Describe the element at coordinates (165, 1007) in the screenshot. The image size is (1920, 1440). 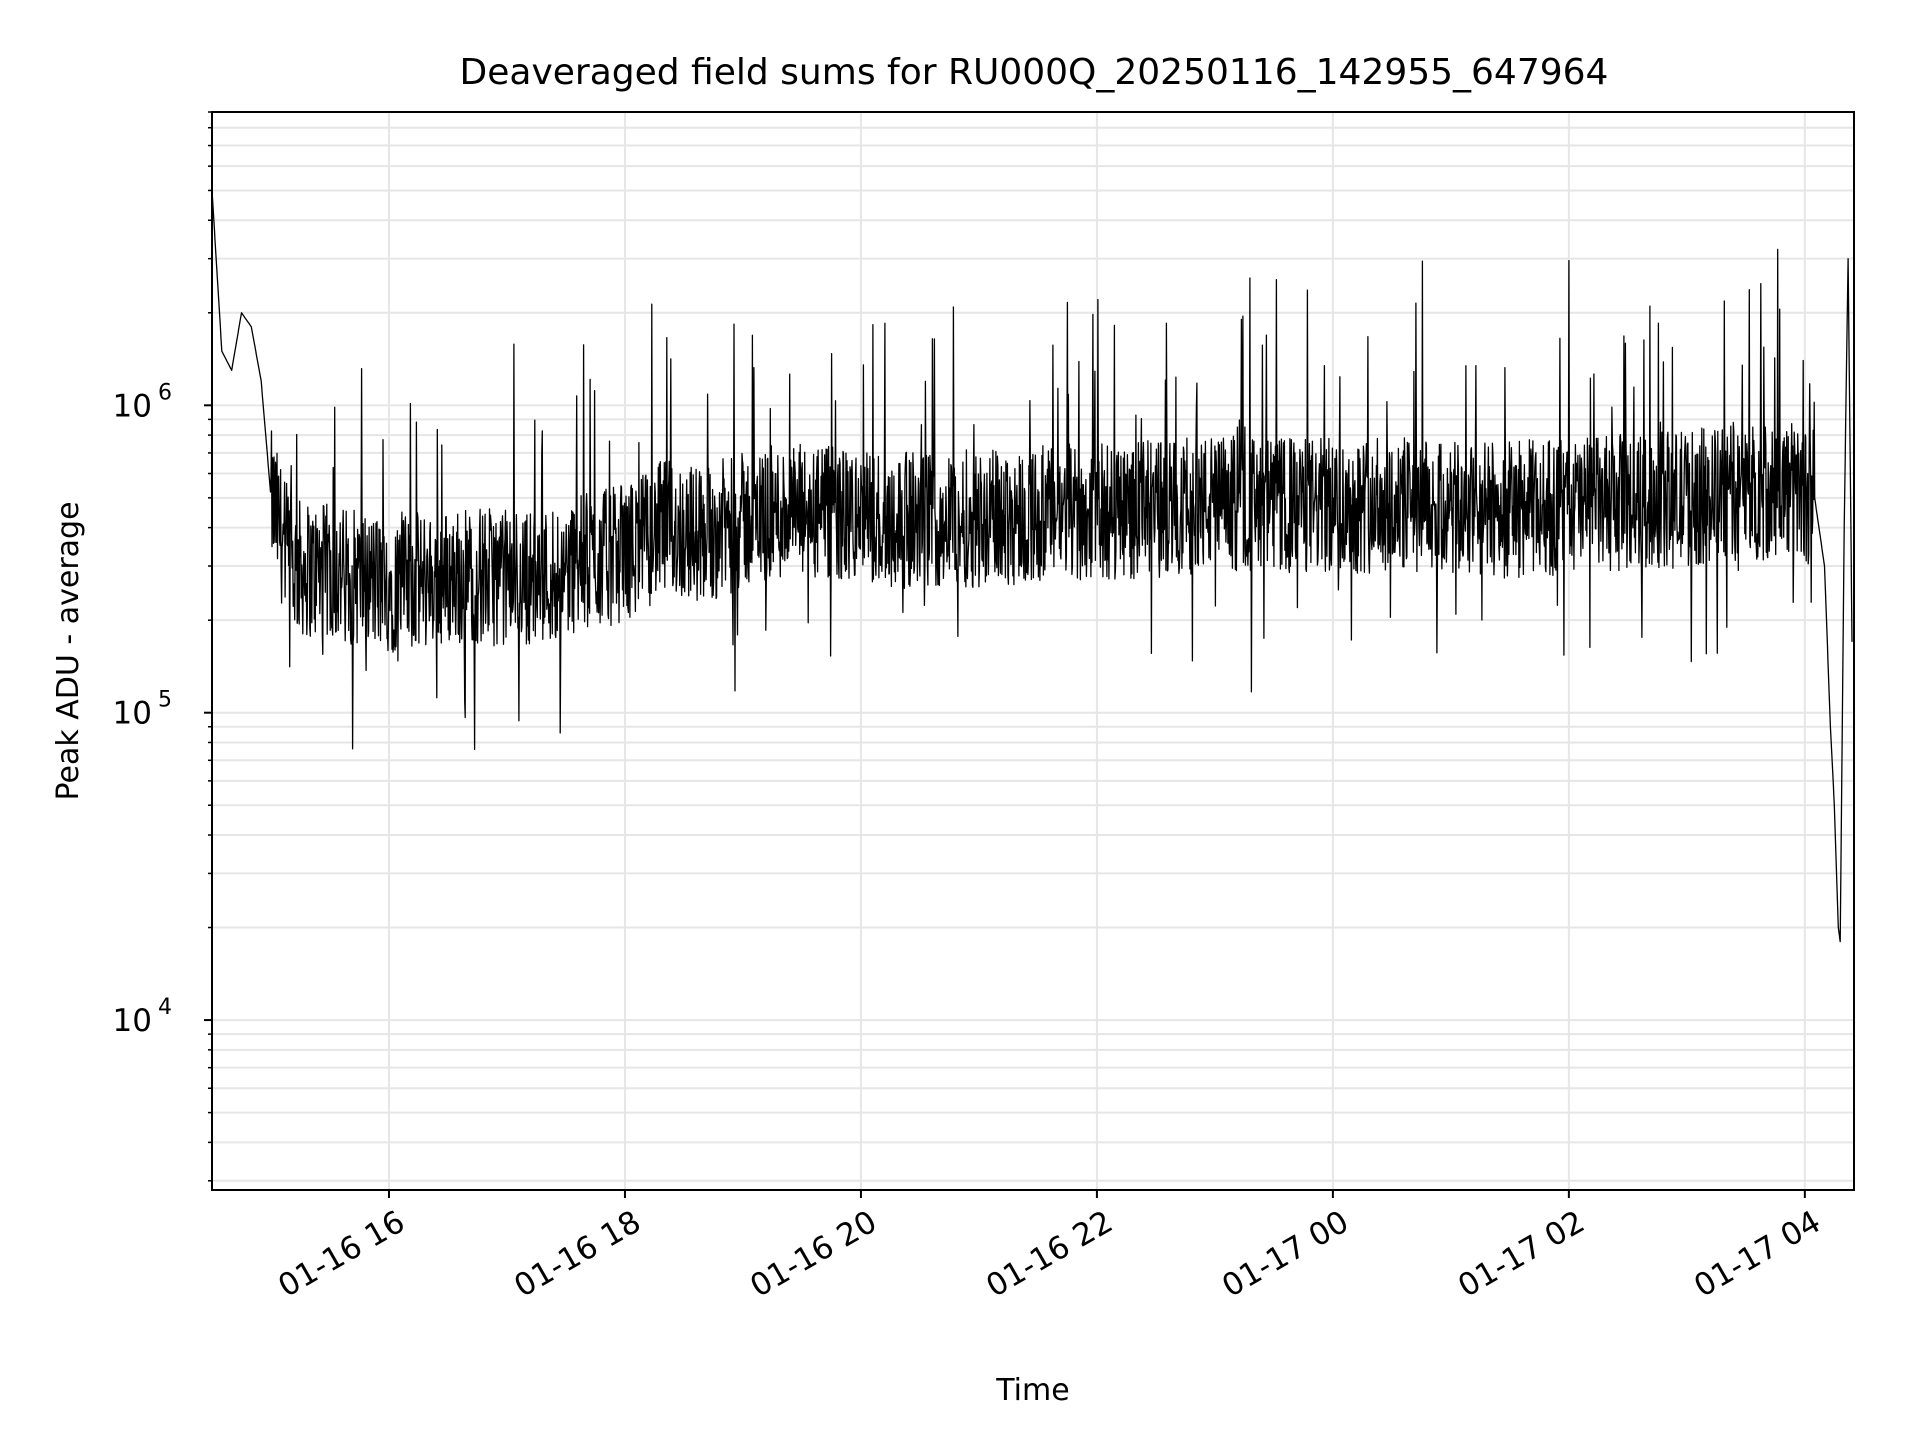
I see `y-tick-exponent: 4` at that location.